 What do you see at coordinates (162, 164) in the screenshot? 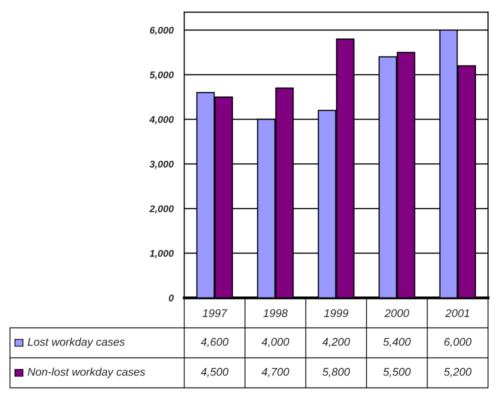
I see `y-tick-label: 3,000` at bounding box center [162, 164].